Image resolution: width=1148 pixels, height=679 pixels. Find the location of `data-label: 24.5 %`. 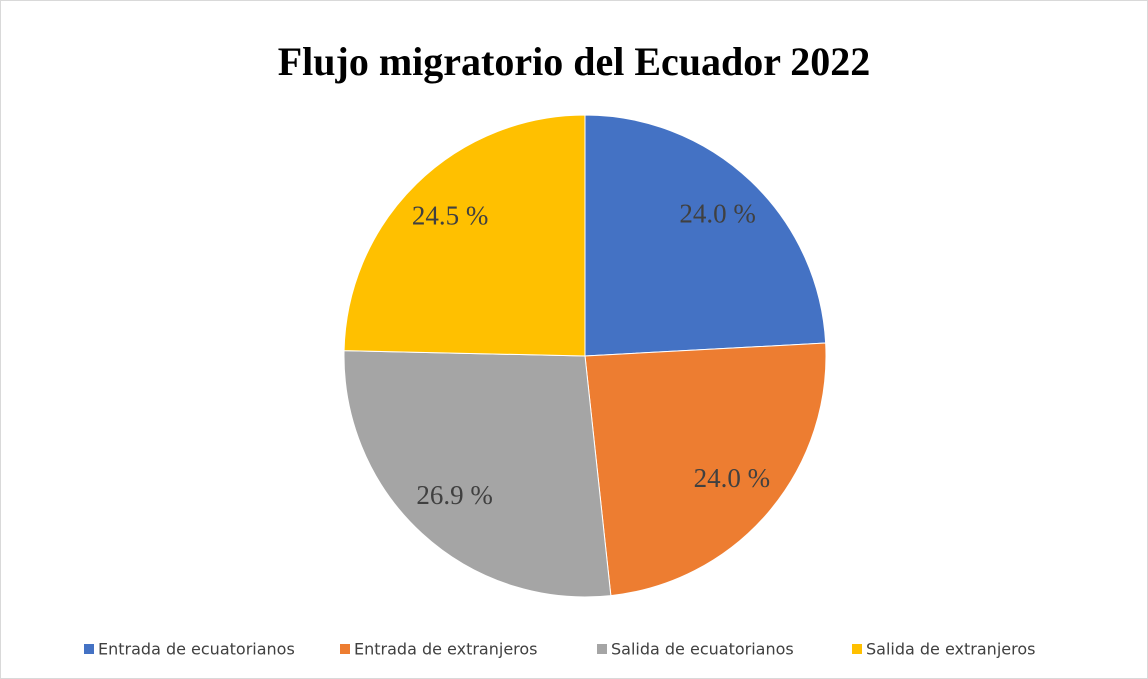

data-label: 24.5 % is located at coordinates (450, 215).